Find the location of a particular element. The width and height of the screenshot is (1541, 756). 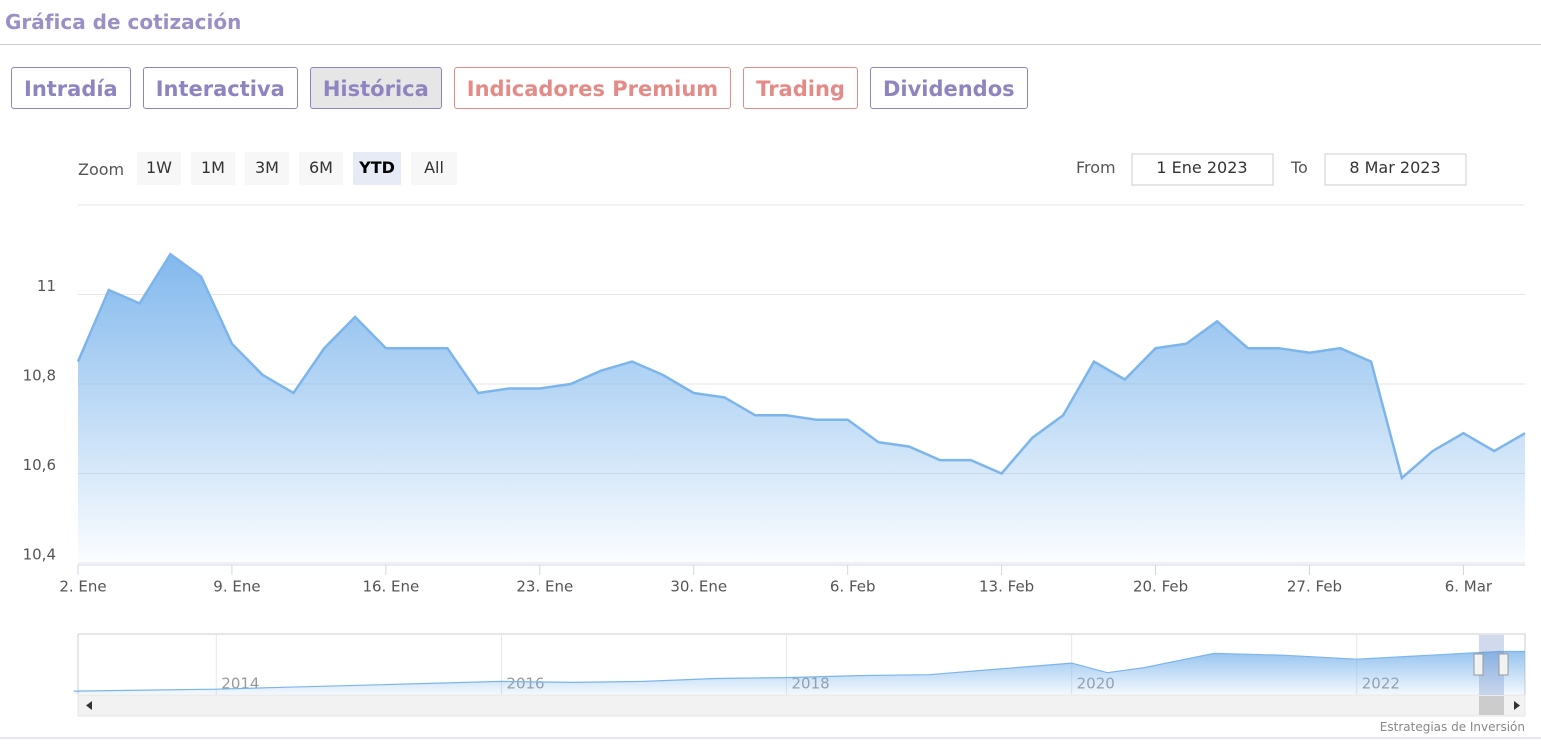

zoom-button-label: All is located at coordinates (434, 167).